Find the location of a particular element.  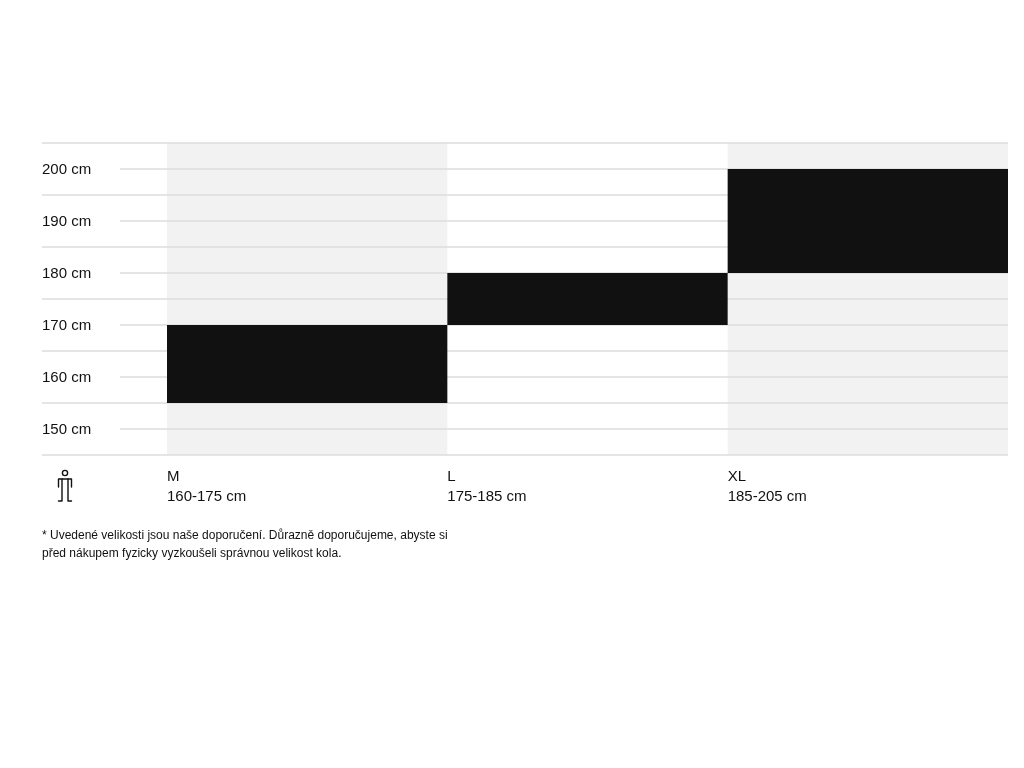

y-tick-label: 200 cm is located at coordinates (67, 169).